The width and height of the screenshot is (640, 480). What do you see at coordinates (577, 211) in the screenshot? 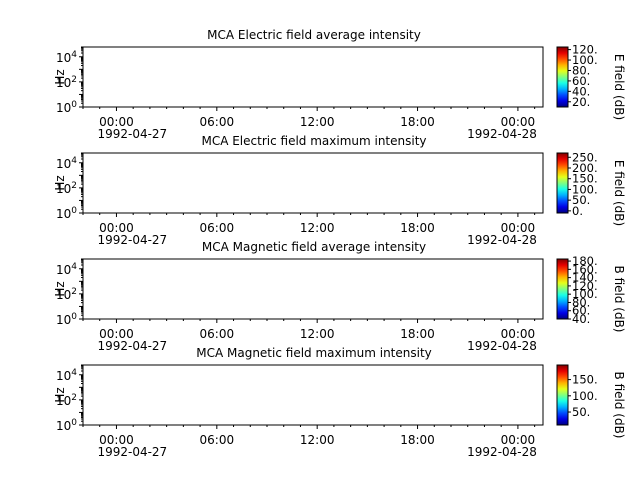
I see `colorbar-tick-label: 0.` at bounding box center [577, 211].